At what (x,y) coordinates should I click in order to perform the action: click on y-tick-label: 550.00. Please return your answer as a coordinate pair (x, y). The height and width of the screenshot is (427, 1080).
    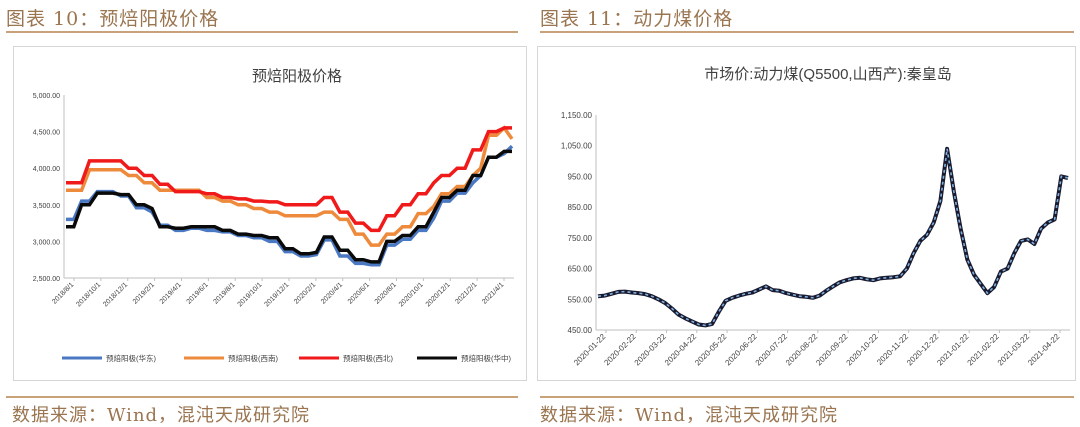
    Looking at the image, I should click on (580, 299).